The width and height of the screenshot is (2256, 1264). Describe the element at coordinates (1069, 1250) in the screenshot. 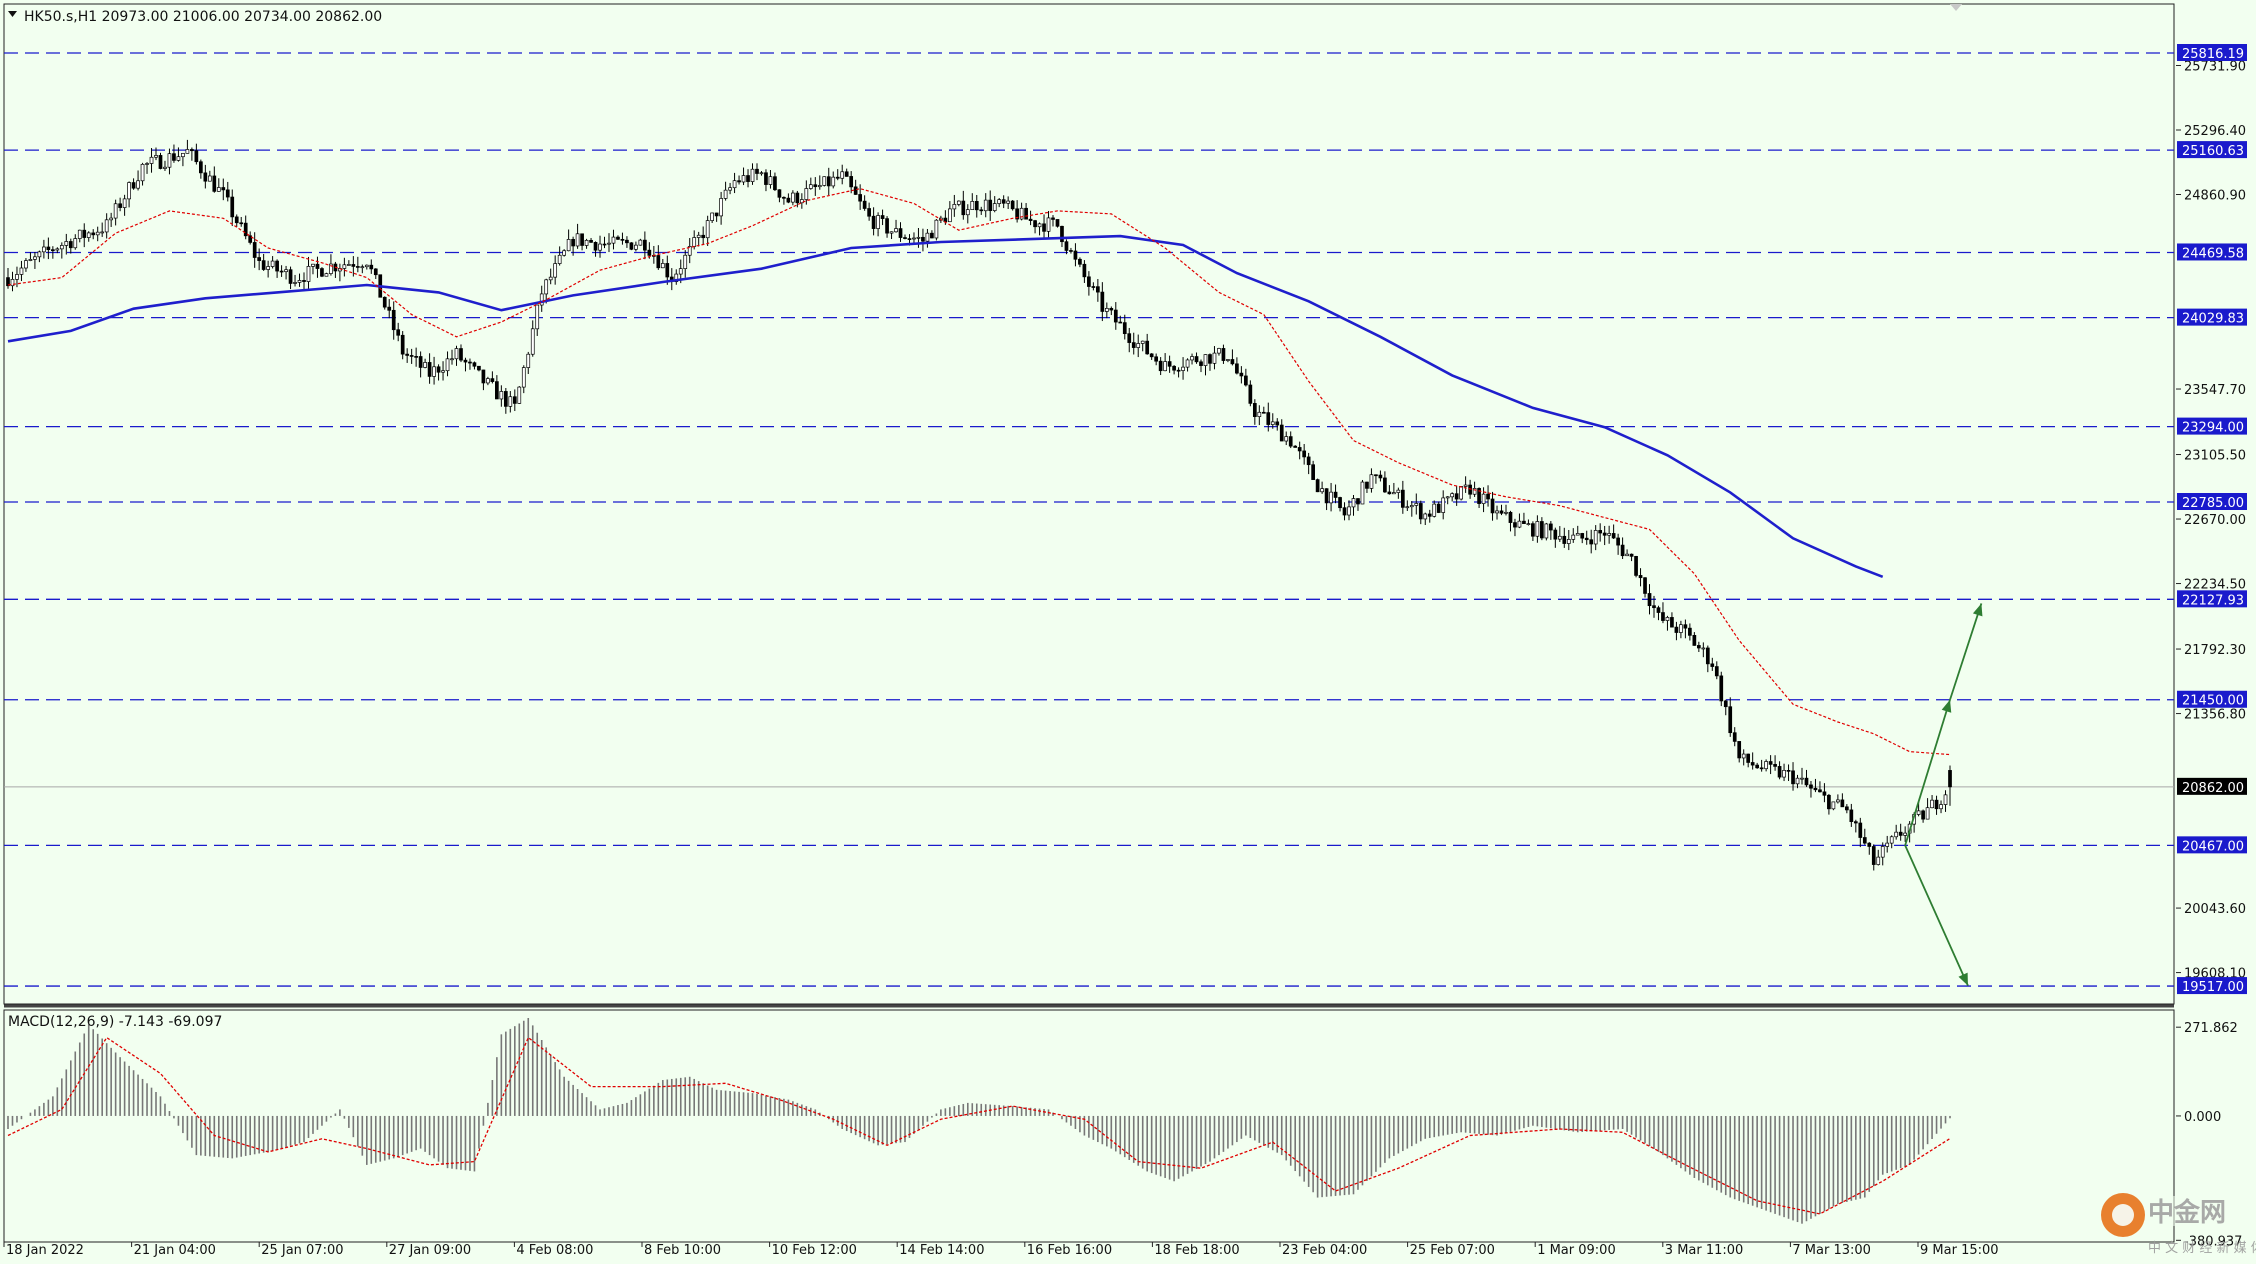

I see `time-tick-label: 16 Feb 16:00` at that location.